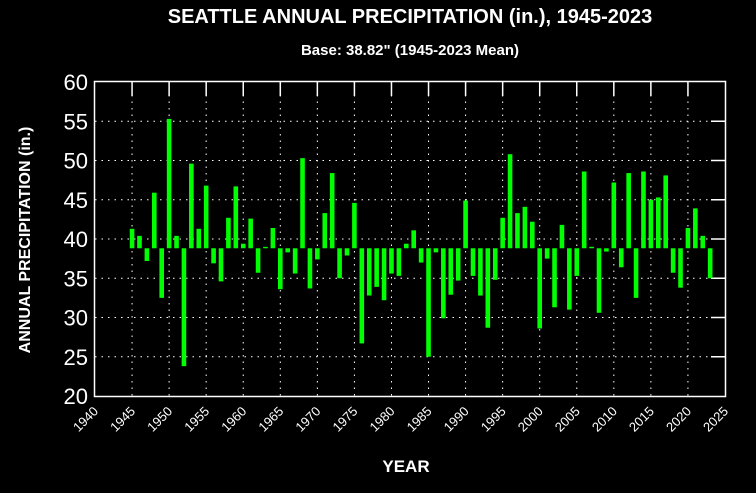  Describe the element at coordinates (703, 242) in the screenshot. I see `bar-2022` at that location.